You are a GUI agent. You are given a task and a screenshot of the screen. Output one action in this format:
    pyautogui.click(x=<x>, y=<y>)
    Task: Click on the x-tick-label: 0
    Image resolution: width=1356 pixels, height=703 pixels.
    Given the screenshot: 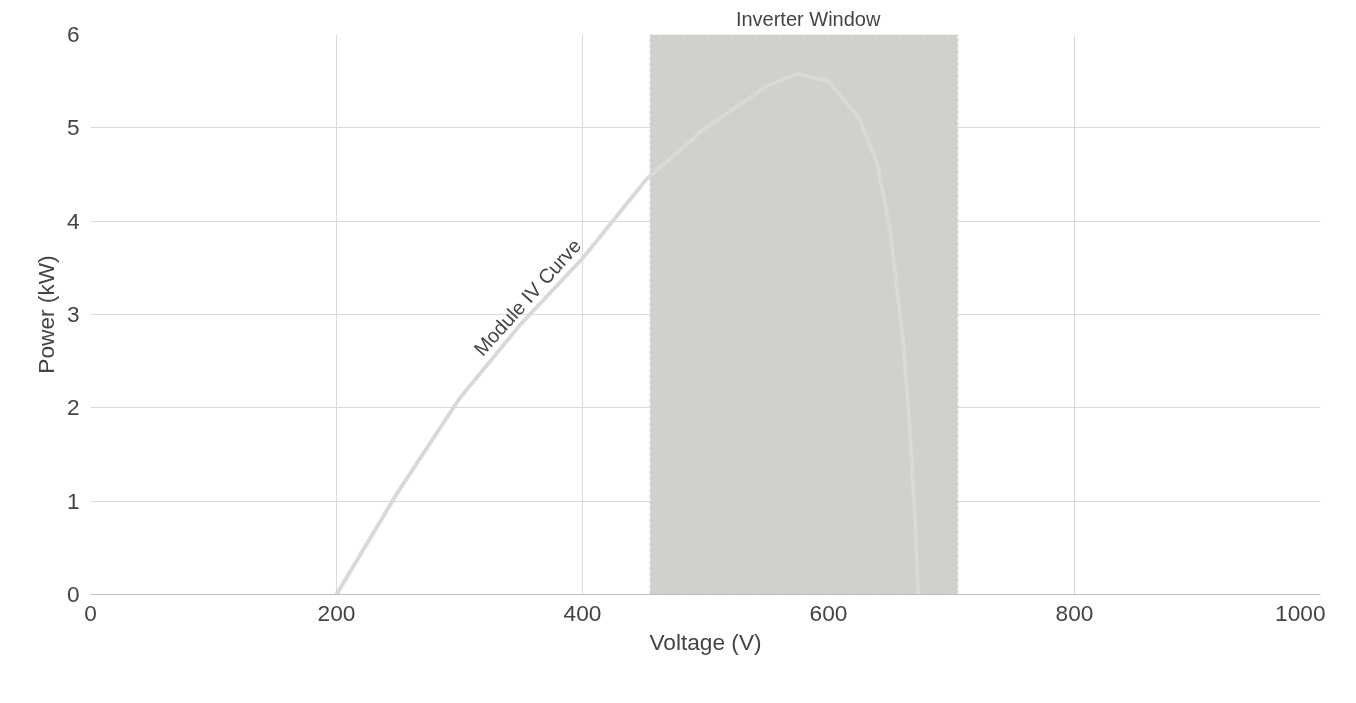 What is the action you would take?
    pyautogui.click(x=90, y=612)
    